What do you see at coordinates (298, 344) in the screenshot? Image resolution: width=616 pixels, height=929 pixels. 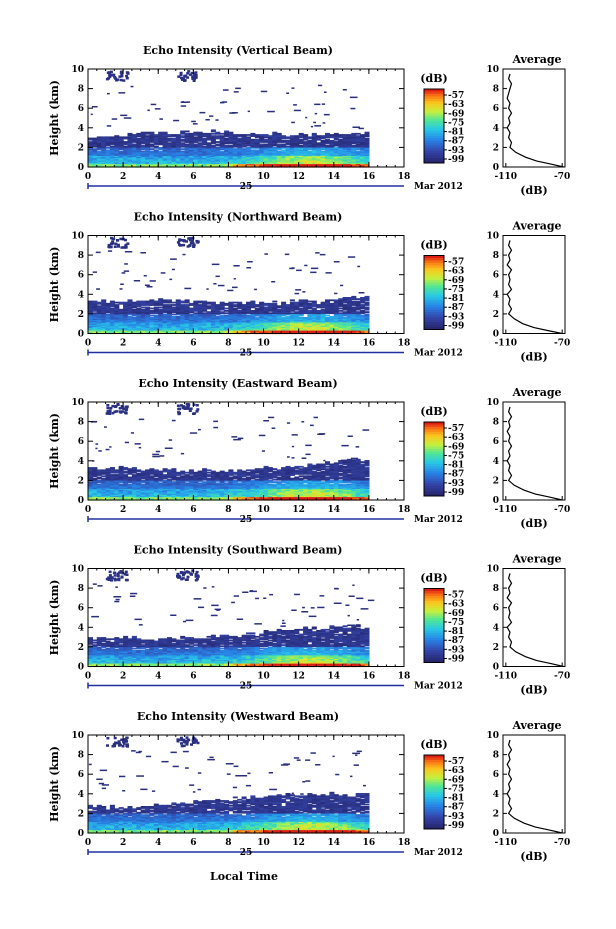 I see `x-tick-label: 12` at bounding box center [298, 344].